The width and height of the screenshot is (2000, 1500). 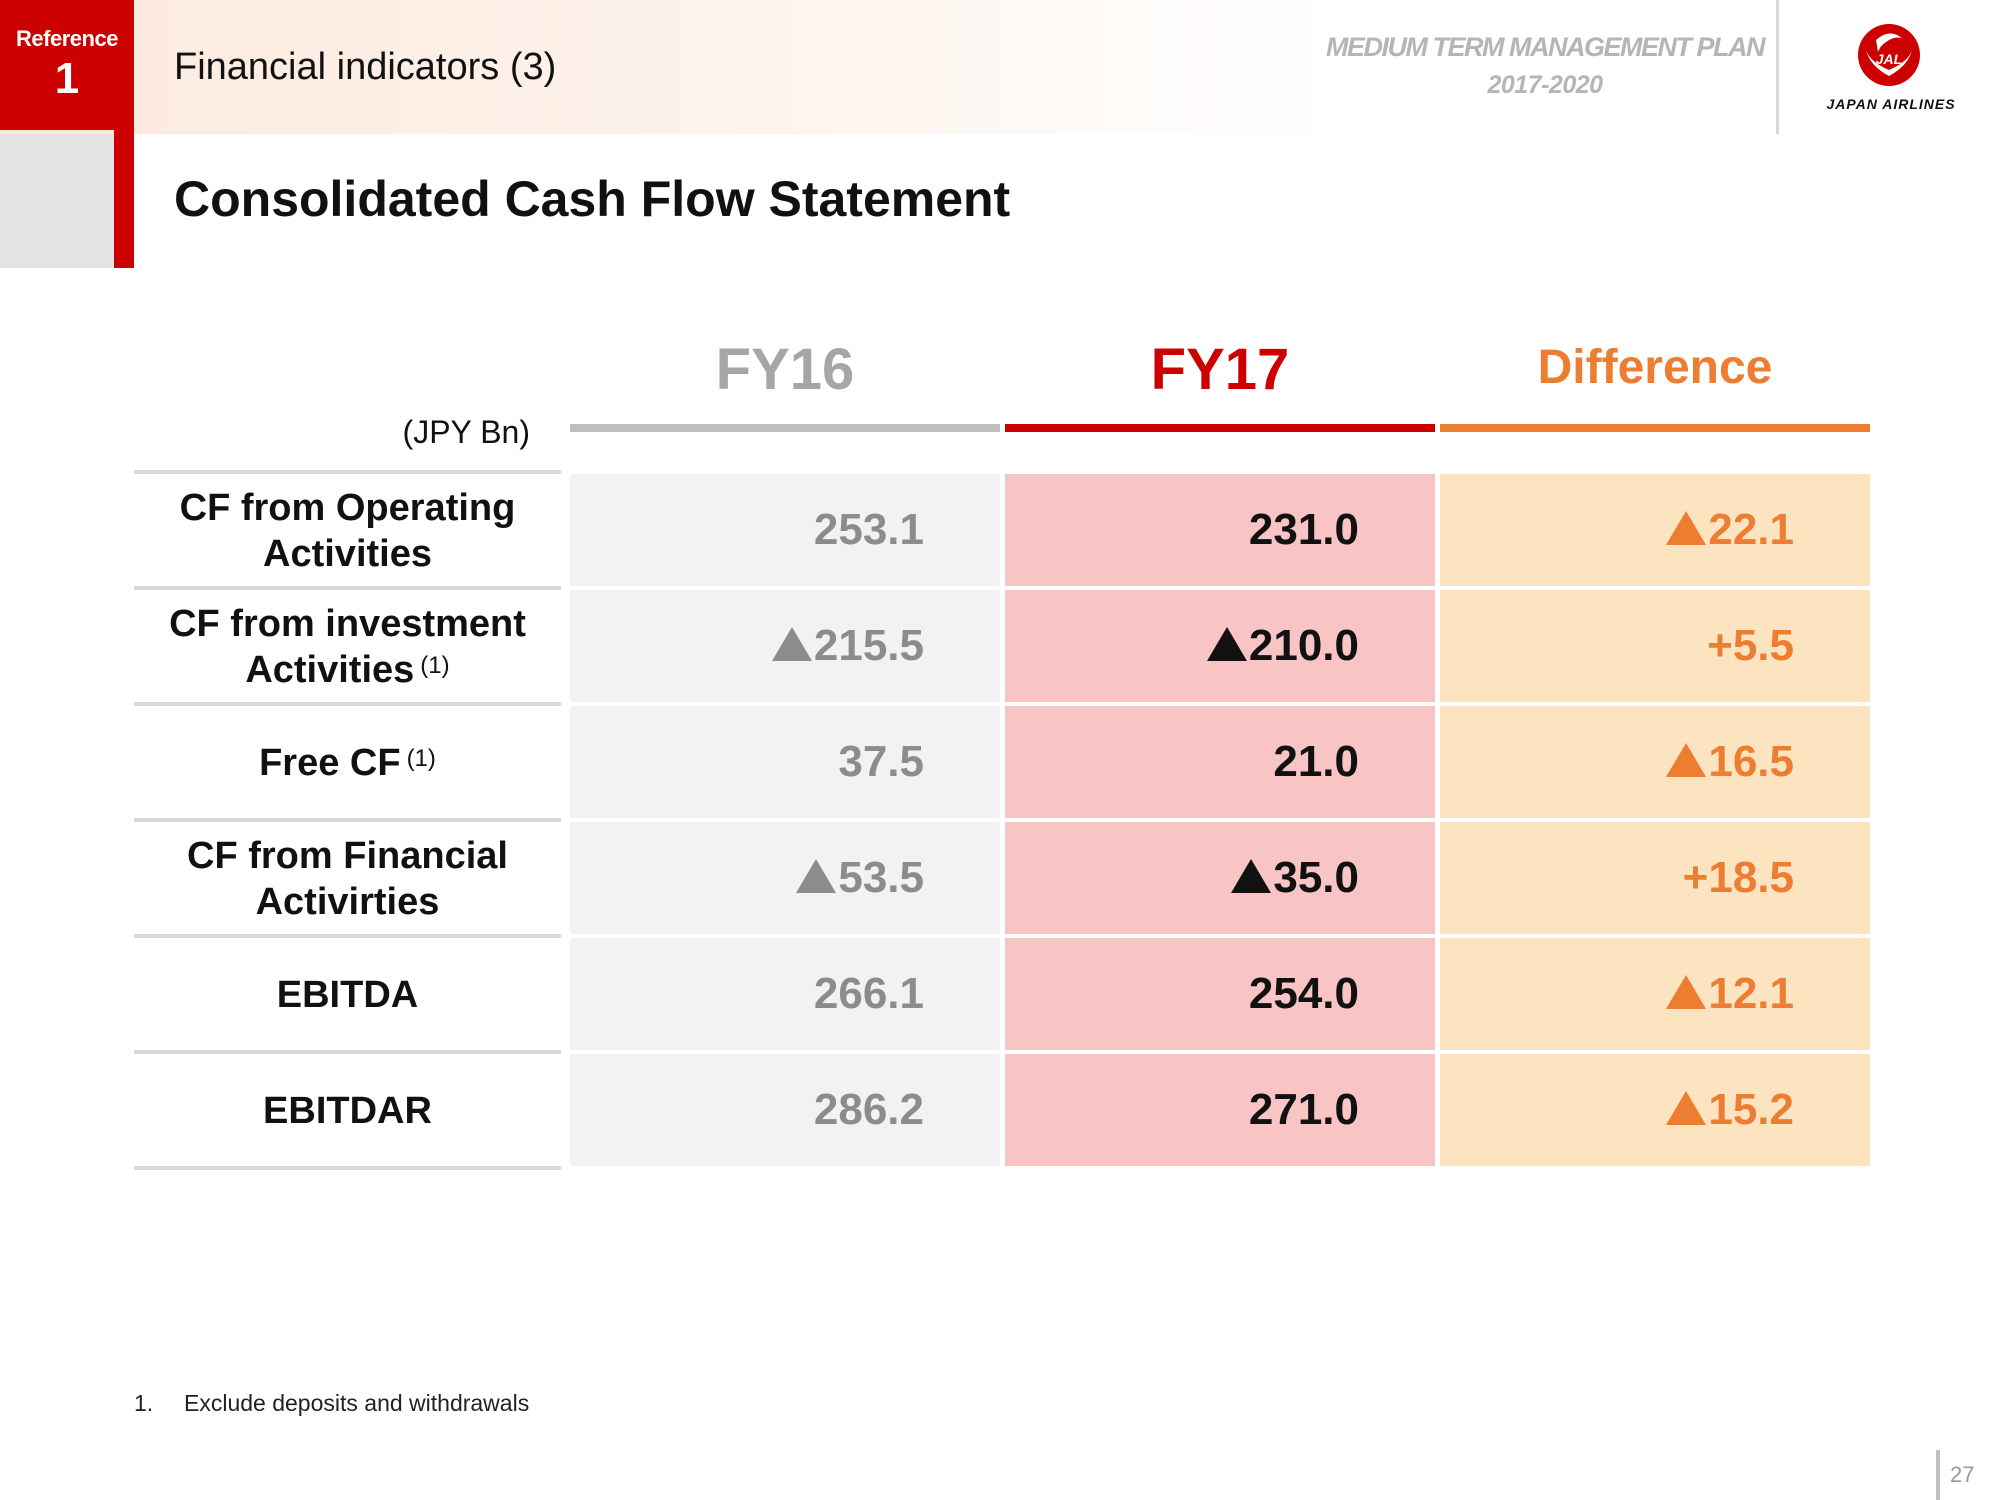 What do you see at coordinates (785, 369) in the screenshot?
I see `column-header-fy16: FY16` at bounding box center [785, 369].